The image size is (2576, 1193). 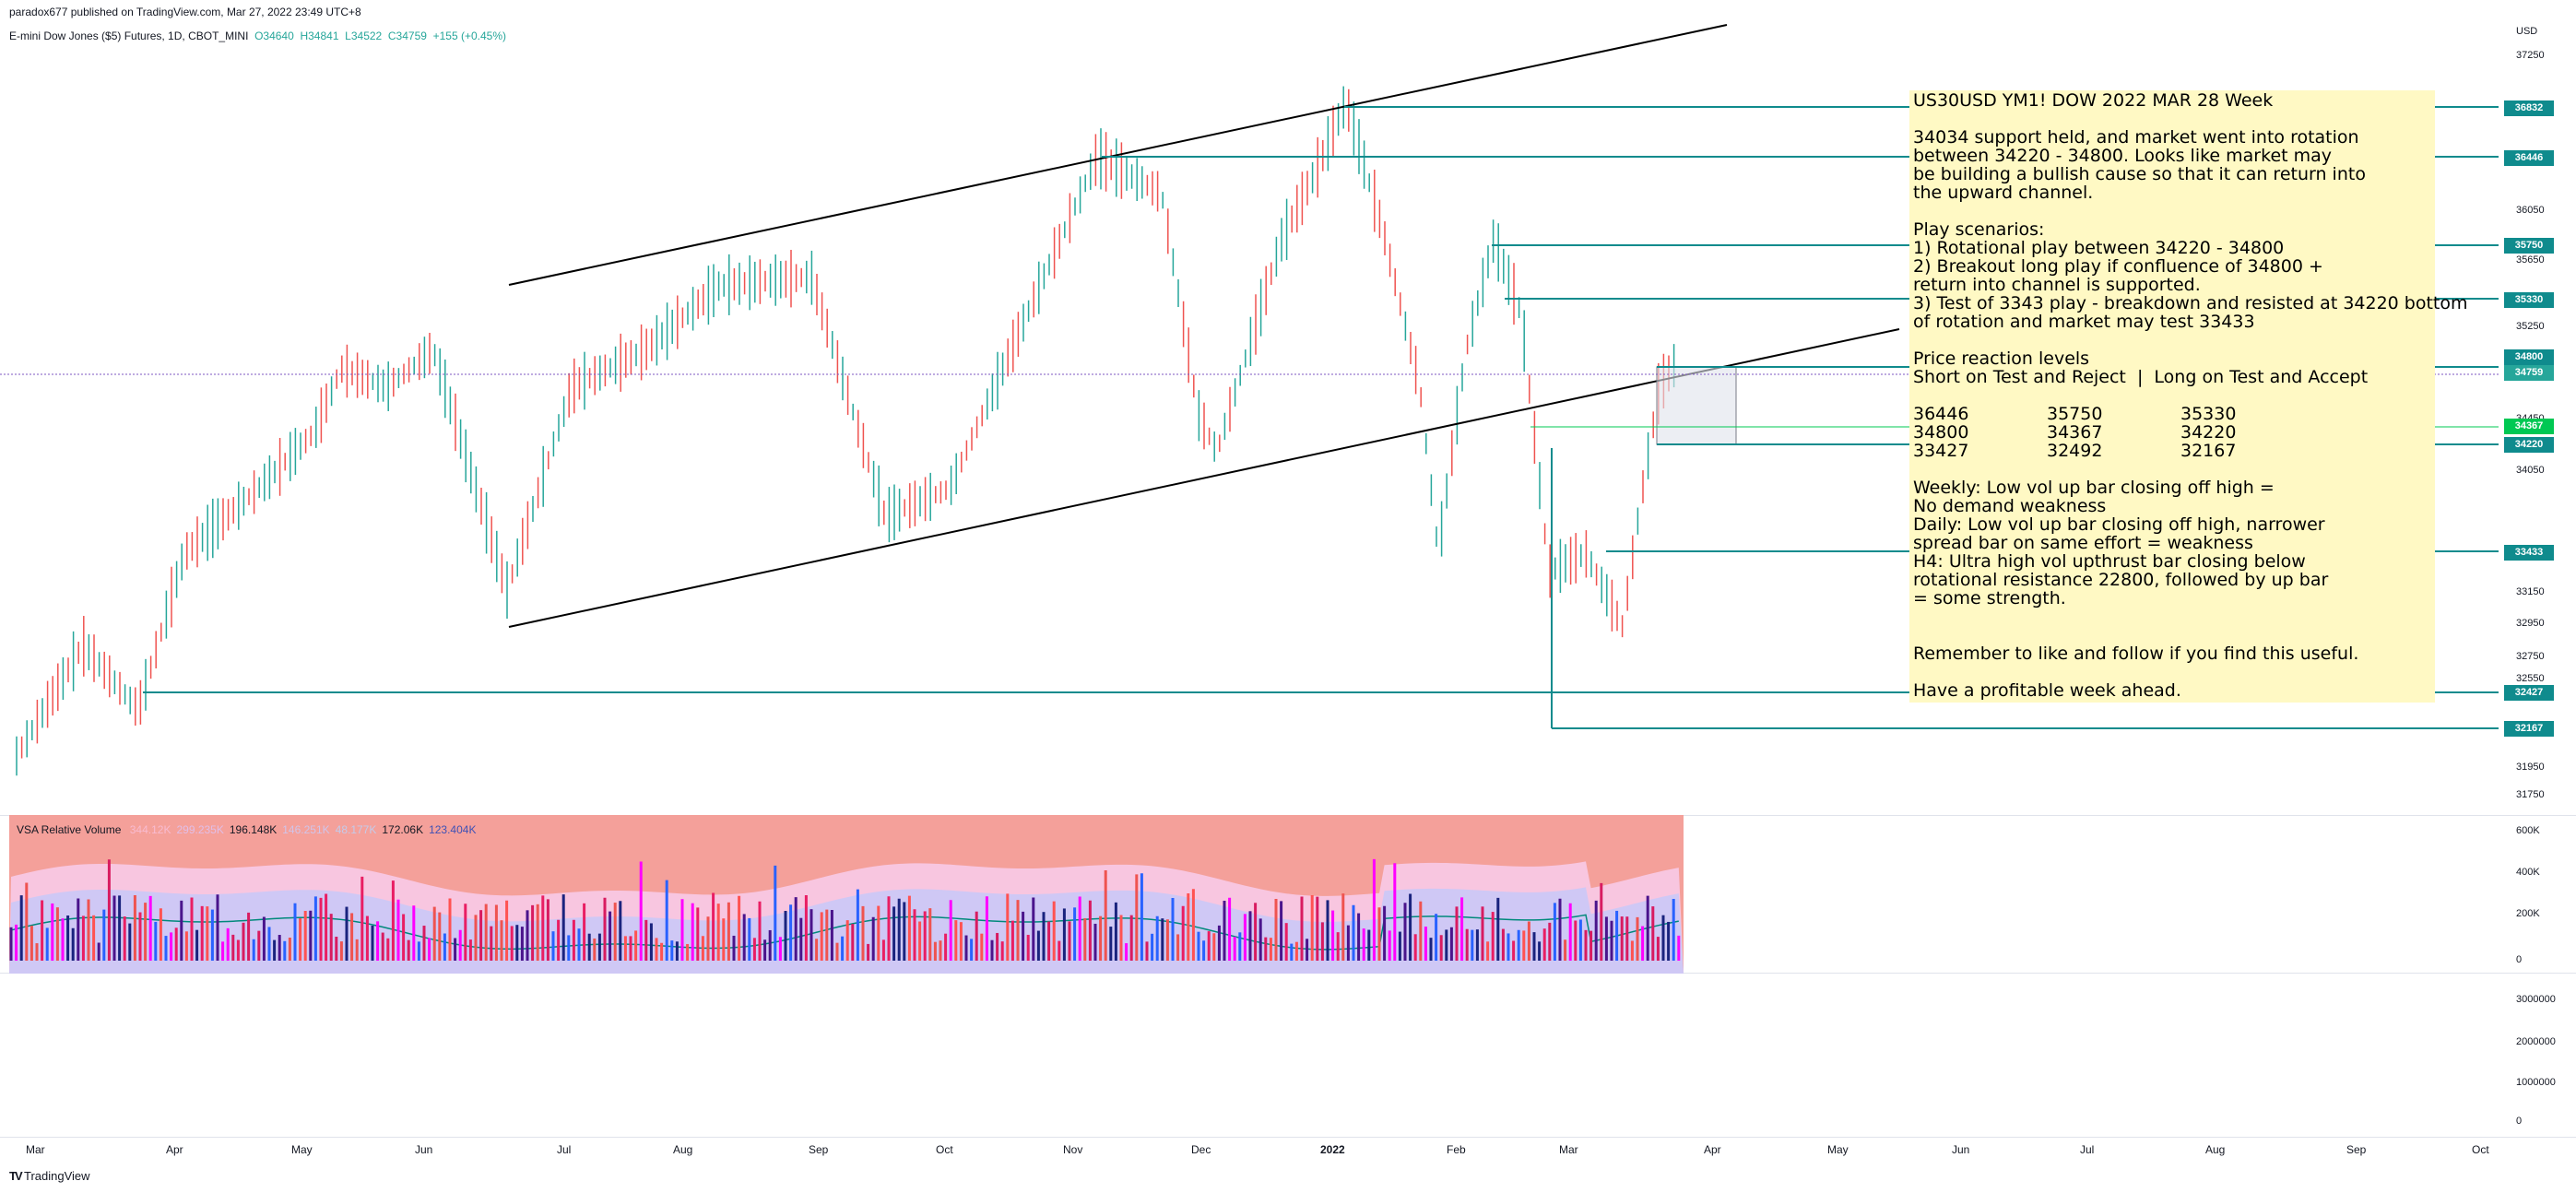 What do you see at coordinates (1989, 598) in the screenshot?
I see `note-line: = some strength.` at bounding box center [1989, 598].